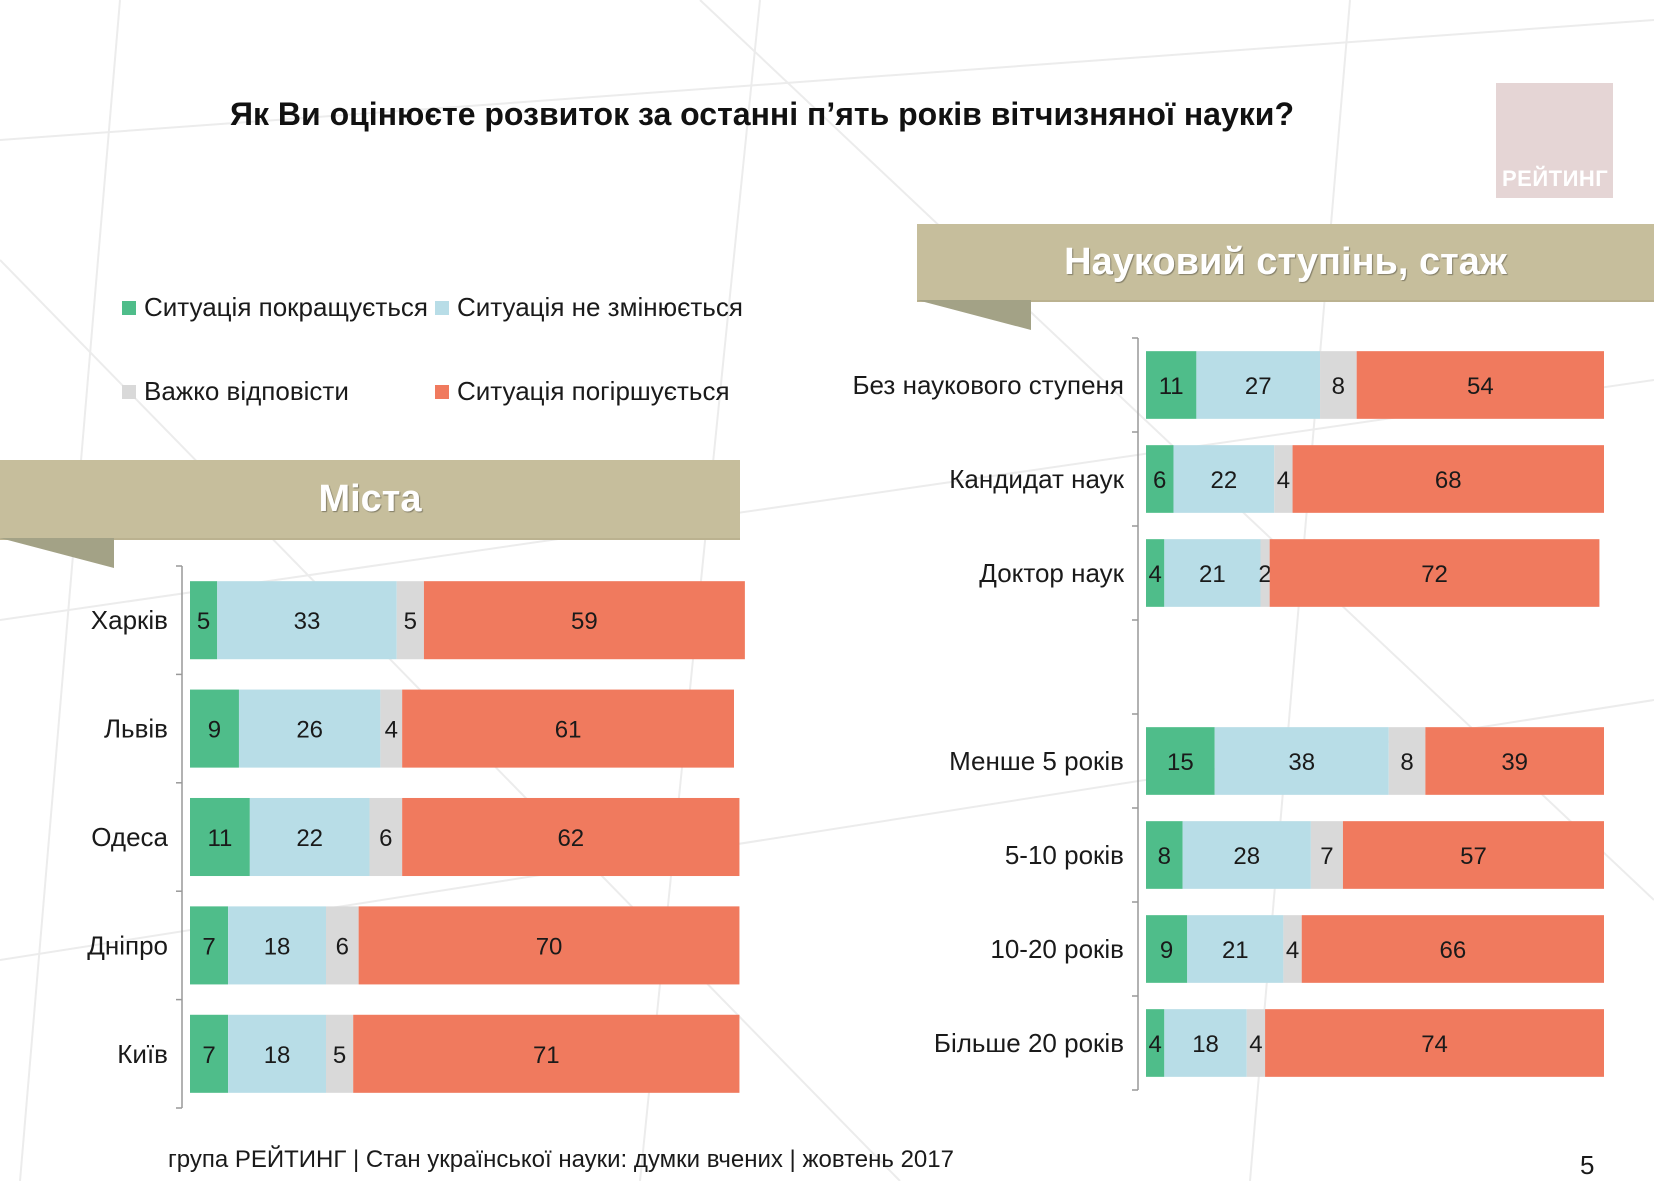 This screenshot has height=1181, width=1654. What do you see at coordinates (1554, 140) in the screenshot?
I see `brand-logo: РЕЙТИНГ` at bounding box center [1554, 140].